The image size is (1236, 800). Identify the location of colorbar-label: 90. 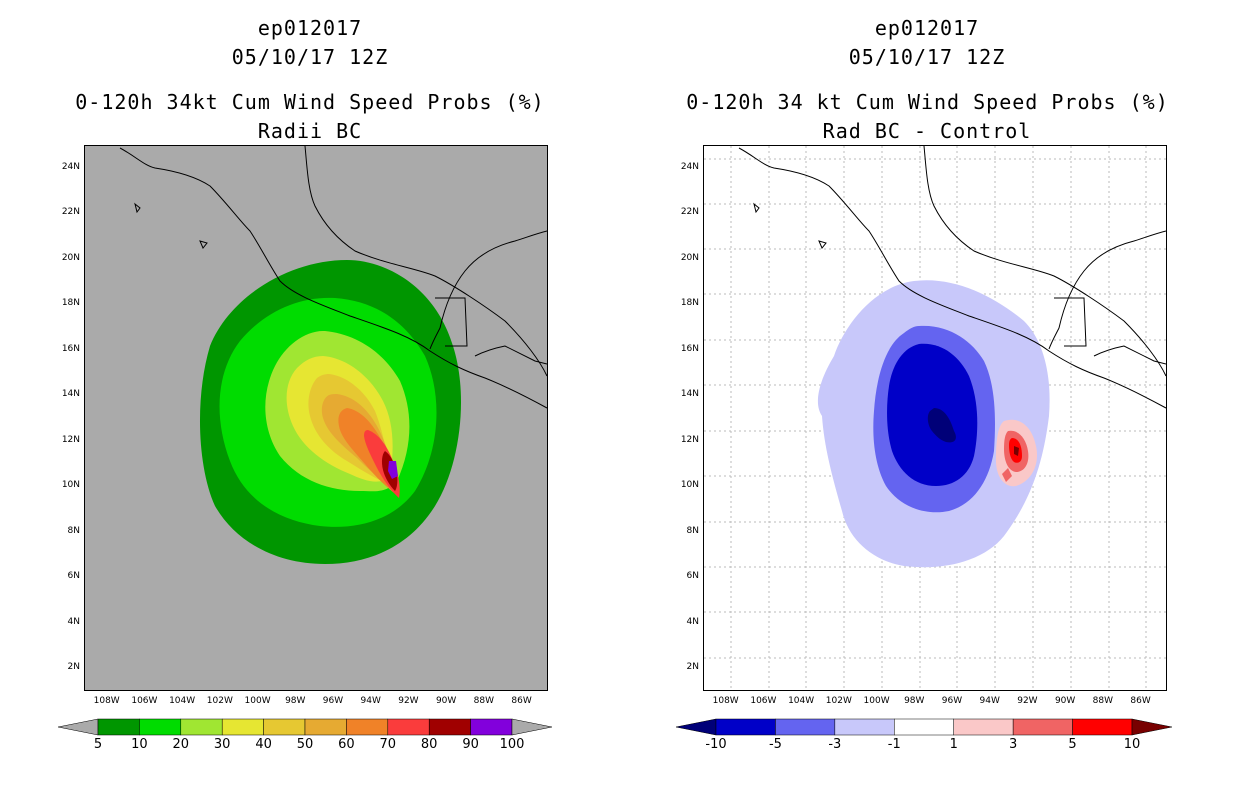
(470, 744).